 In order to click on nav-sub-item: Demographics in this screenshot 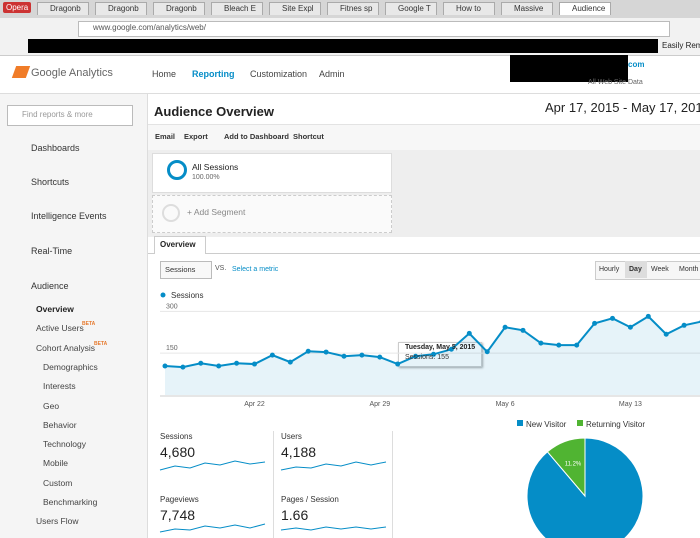, I will do `click(70, 366)`.